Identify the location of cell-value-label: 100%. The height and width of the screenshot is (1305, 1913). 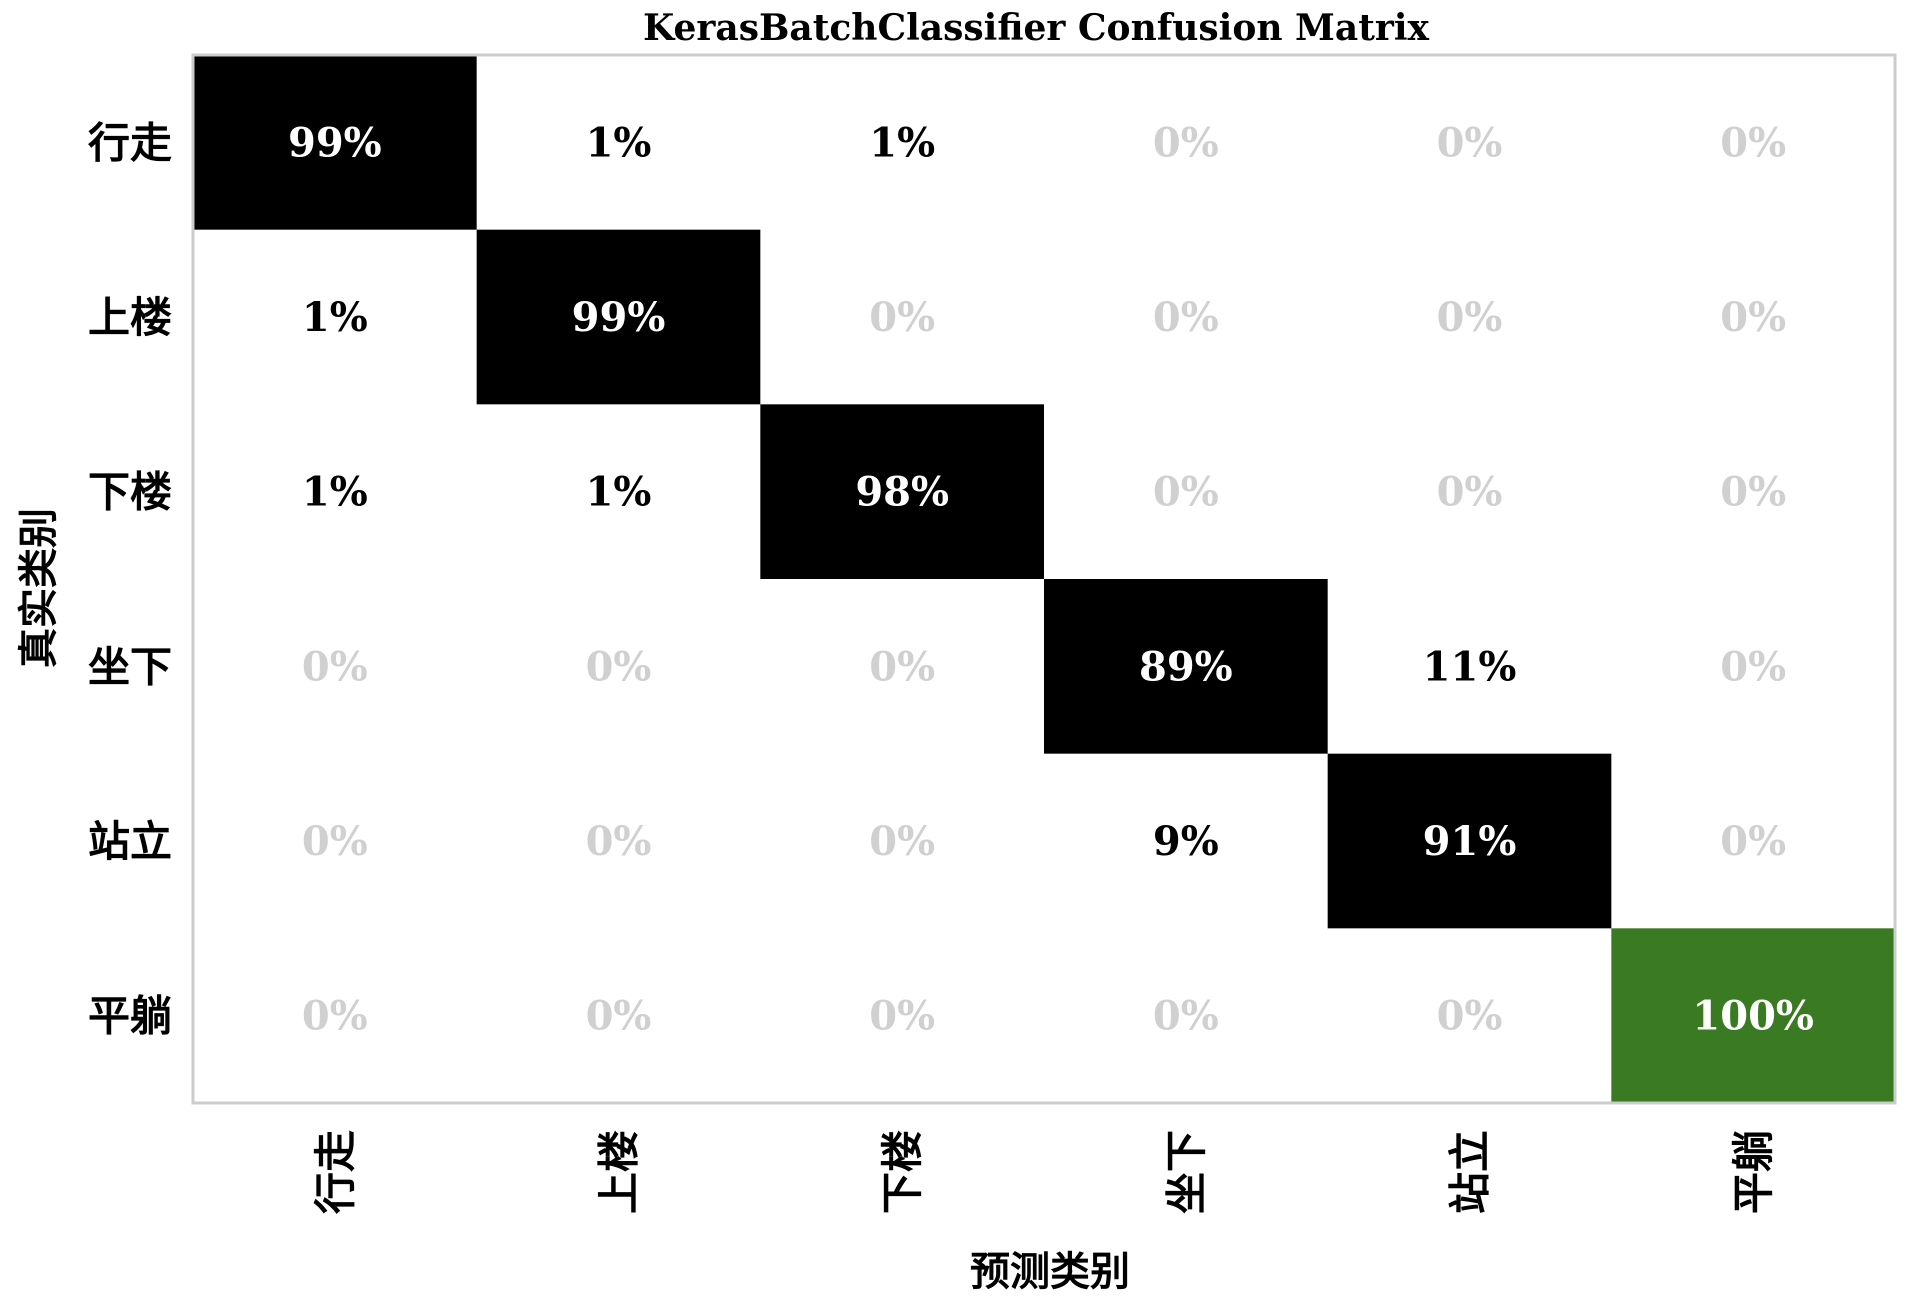
(1753, 1016).